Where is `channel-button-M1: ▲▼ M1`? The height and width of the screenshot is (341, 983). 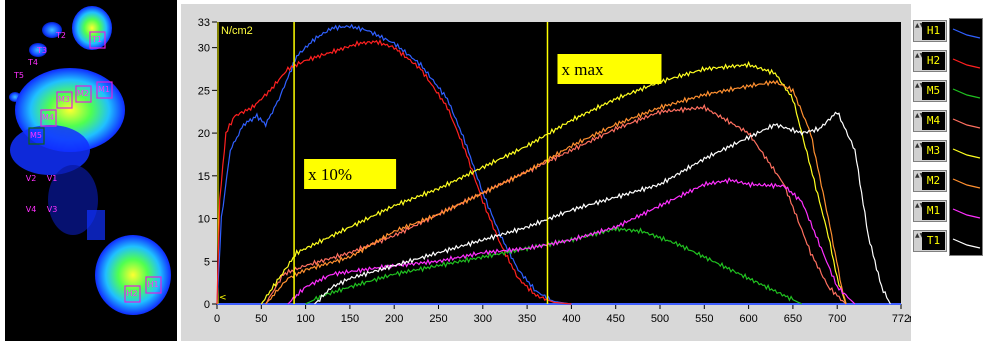
channel-button-M1: ▲▼ M1 is located at coordinates (930, 211).